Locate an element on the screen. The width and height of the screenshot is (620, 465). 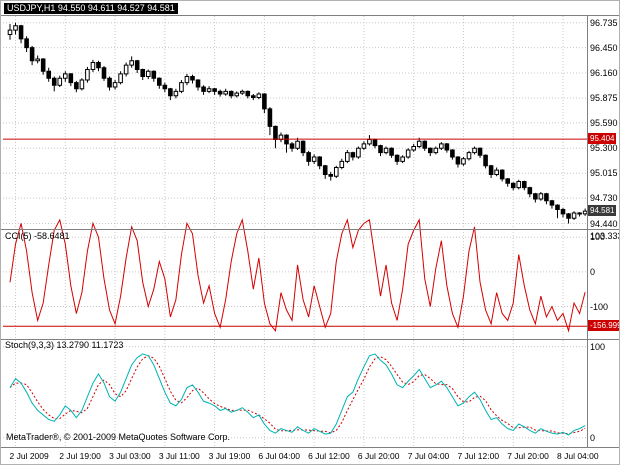
cci-indicator-label: CCI(5) -58.6481 is located at coordinates (37, 236).